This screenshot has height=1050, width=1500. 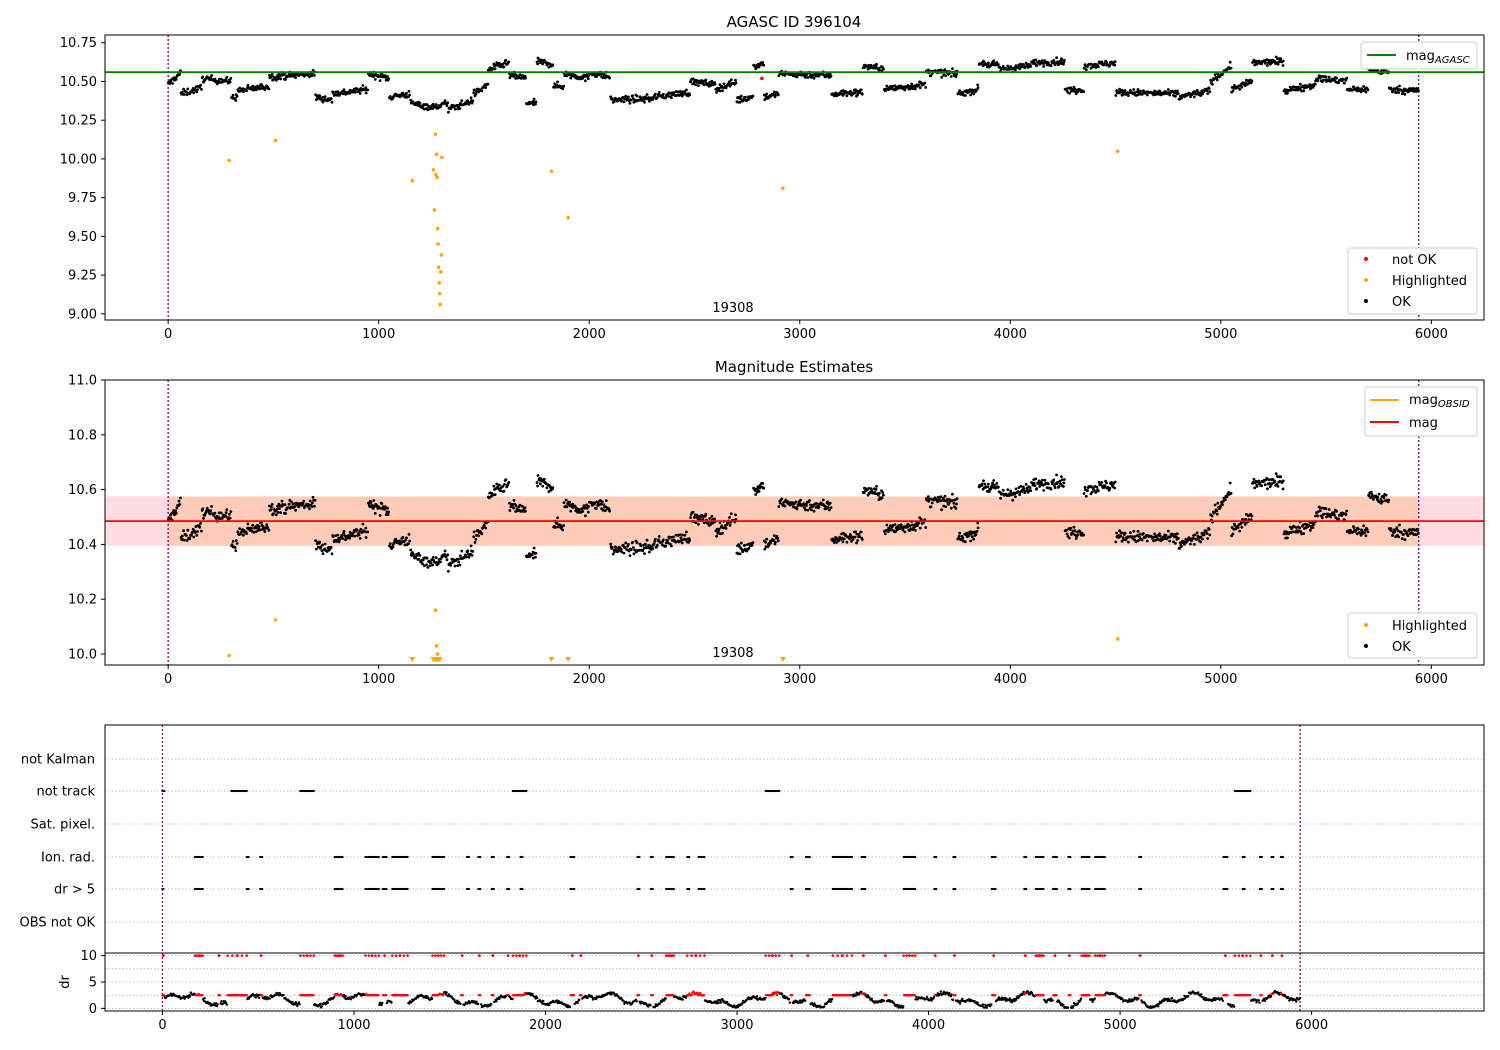 I want to click on p1-ytick-label-3: 9.75, so click(x=82, y=198).